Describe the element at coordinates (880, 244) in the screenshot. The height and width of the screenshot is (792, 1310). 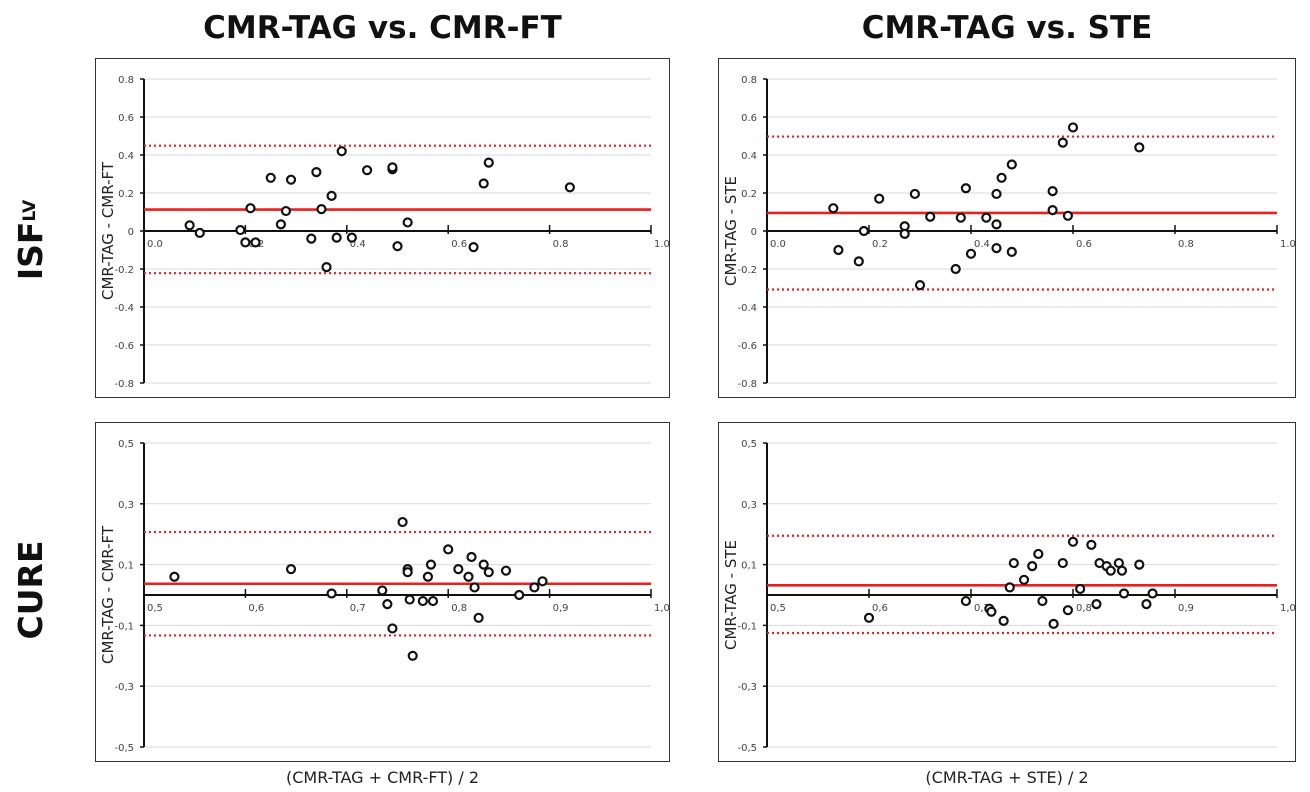
I see `x-tick-label: 0.2` at that location.